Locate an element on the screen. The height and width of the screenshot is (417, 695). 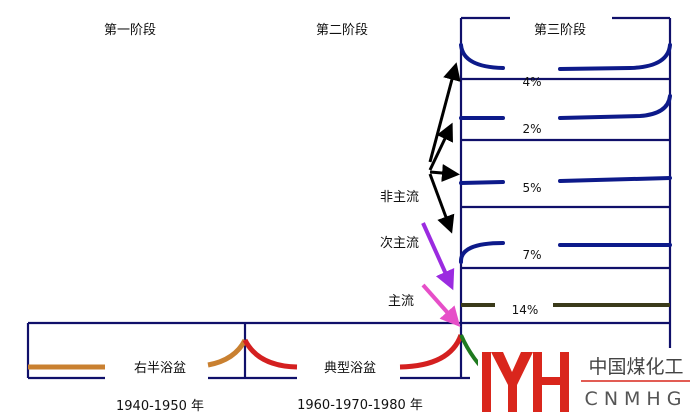
curve-4pct-right is located at coordinates (615, 57).